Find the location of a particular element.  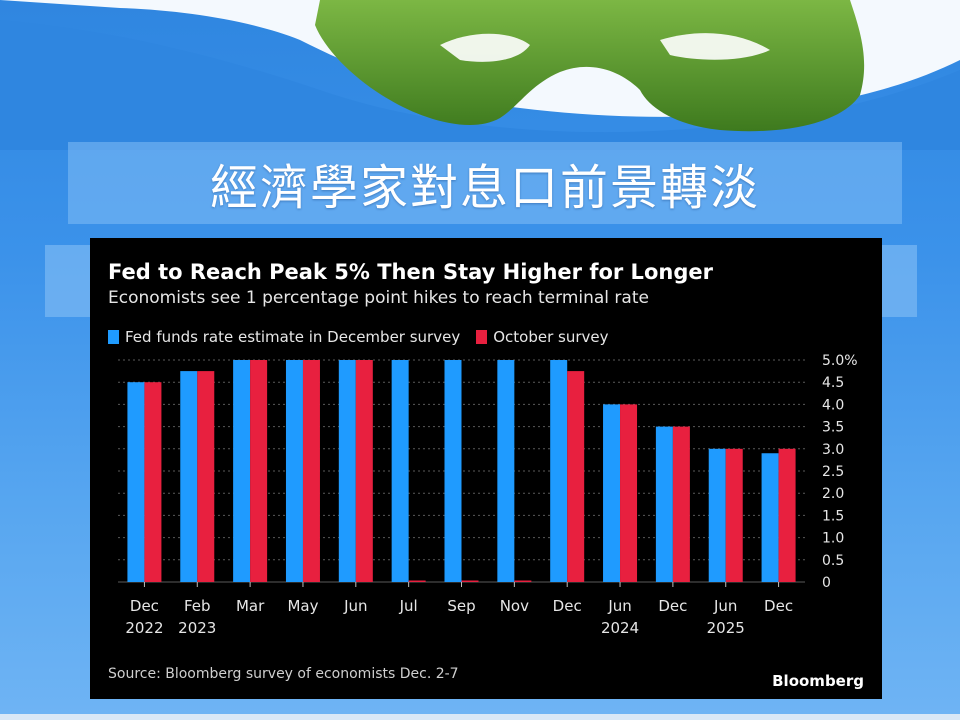

y-tick-label: 4.5 is located at coordinates (833, 383).